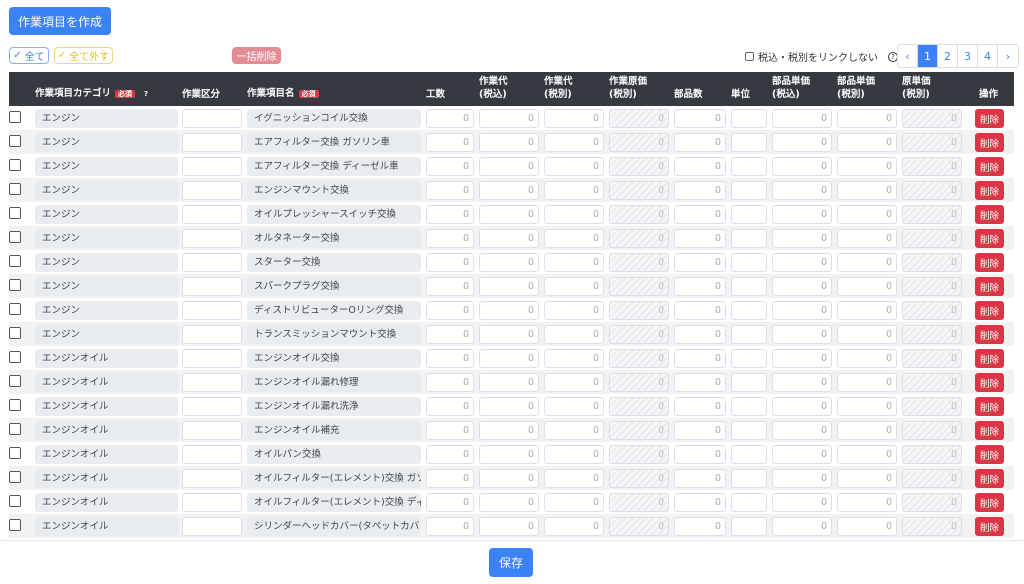  I want to click on item-name-field: エアフィルター交換 ガソリン車, so click(334, 142).